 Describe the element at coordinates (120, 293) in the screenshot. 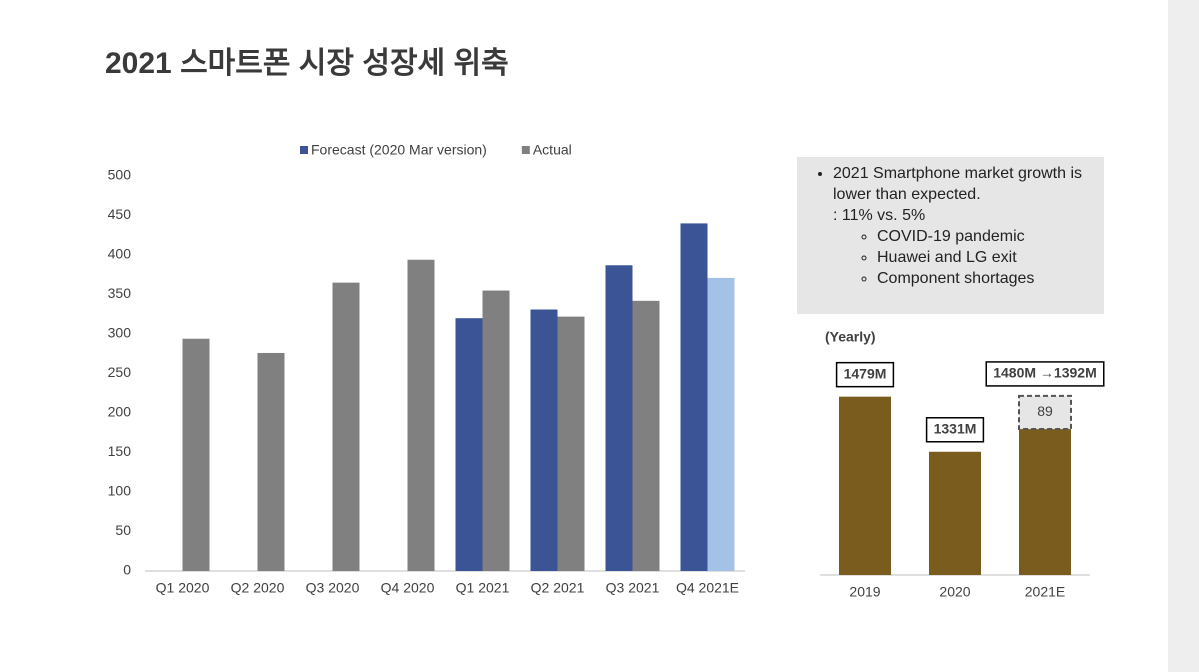

I see `y-tick-label: 350` at that location.